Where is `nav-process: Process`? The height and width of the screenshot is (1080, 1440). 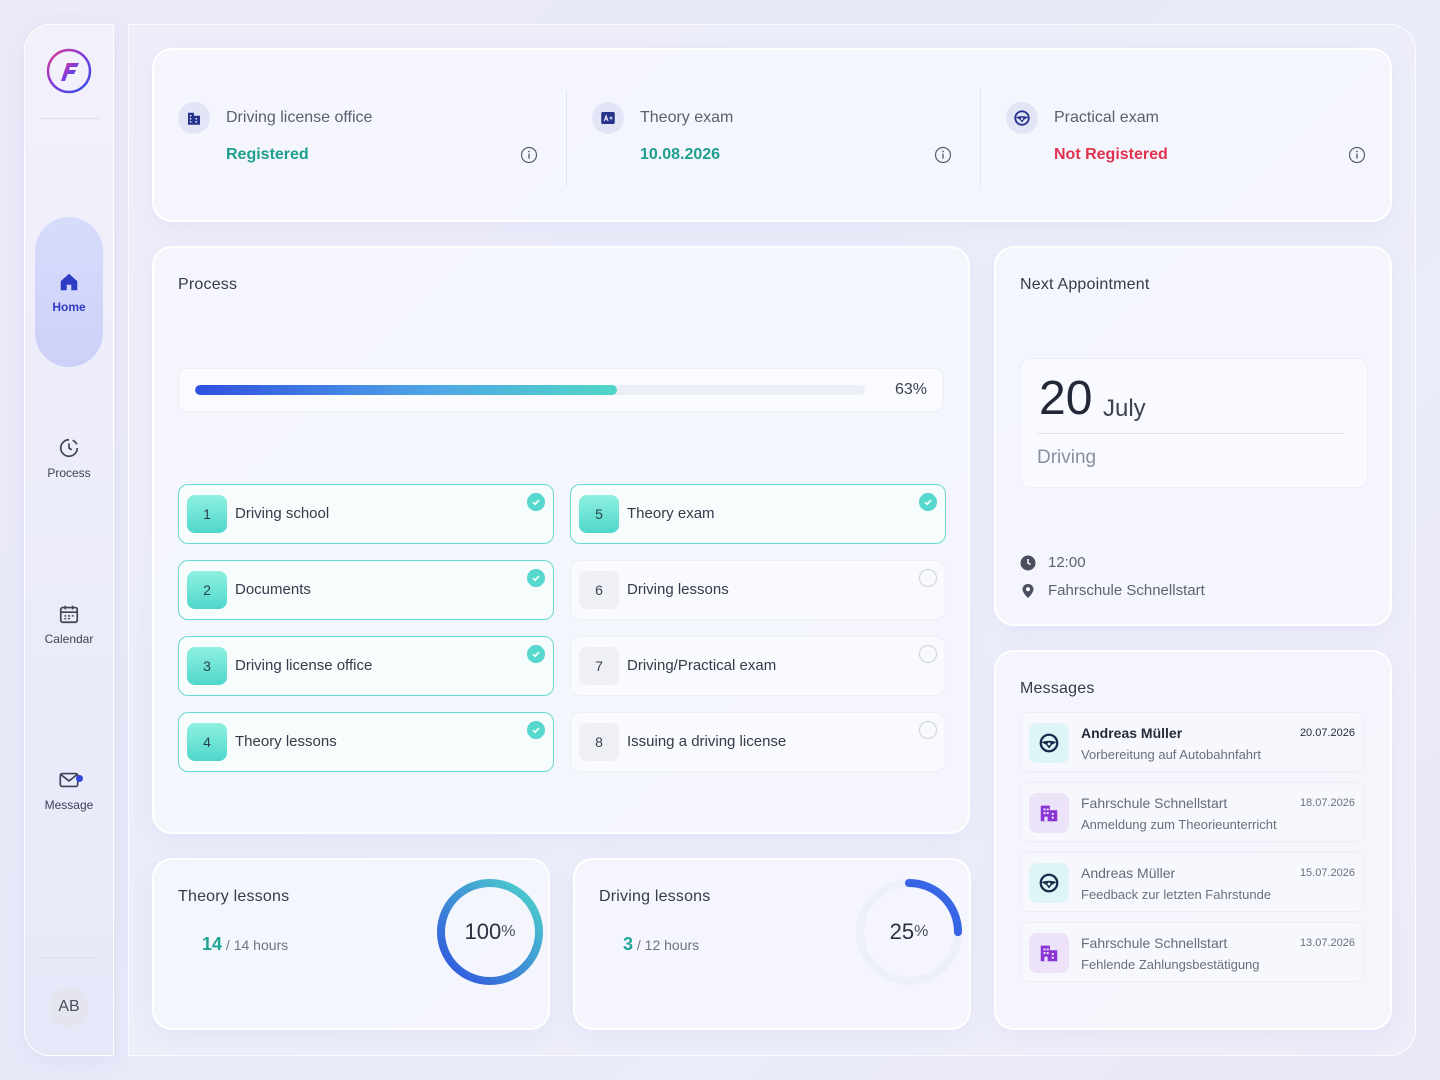
nav-process: Process is located at coordinates (69, 458).